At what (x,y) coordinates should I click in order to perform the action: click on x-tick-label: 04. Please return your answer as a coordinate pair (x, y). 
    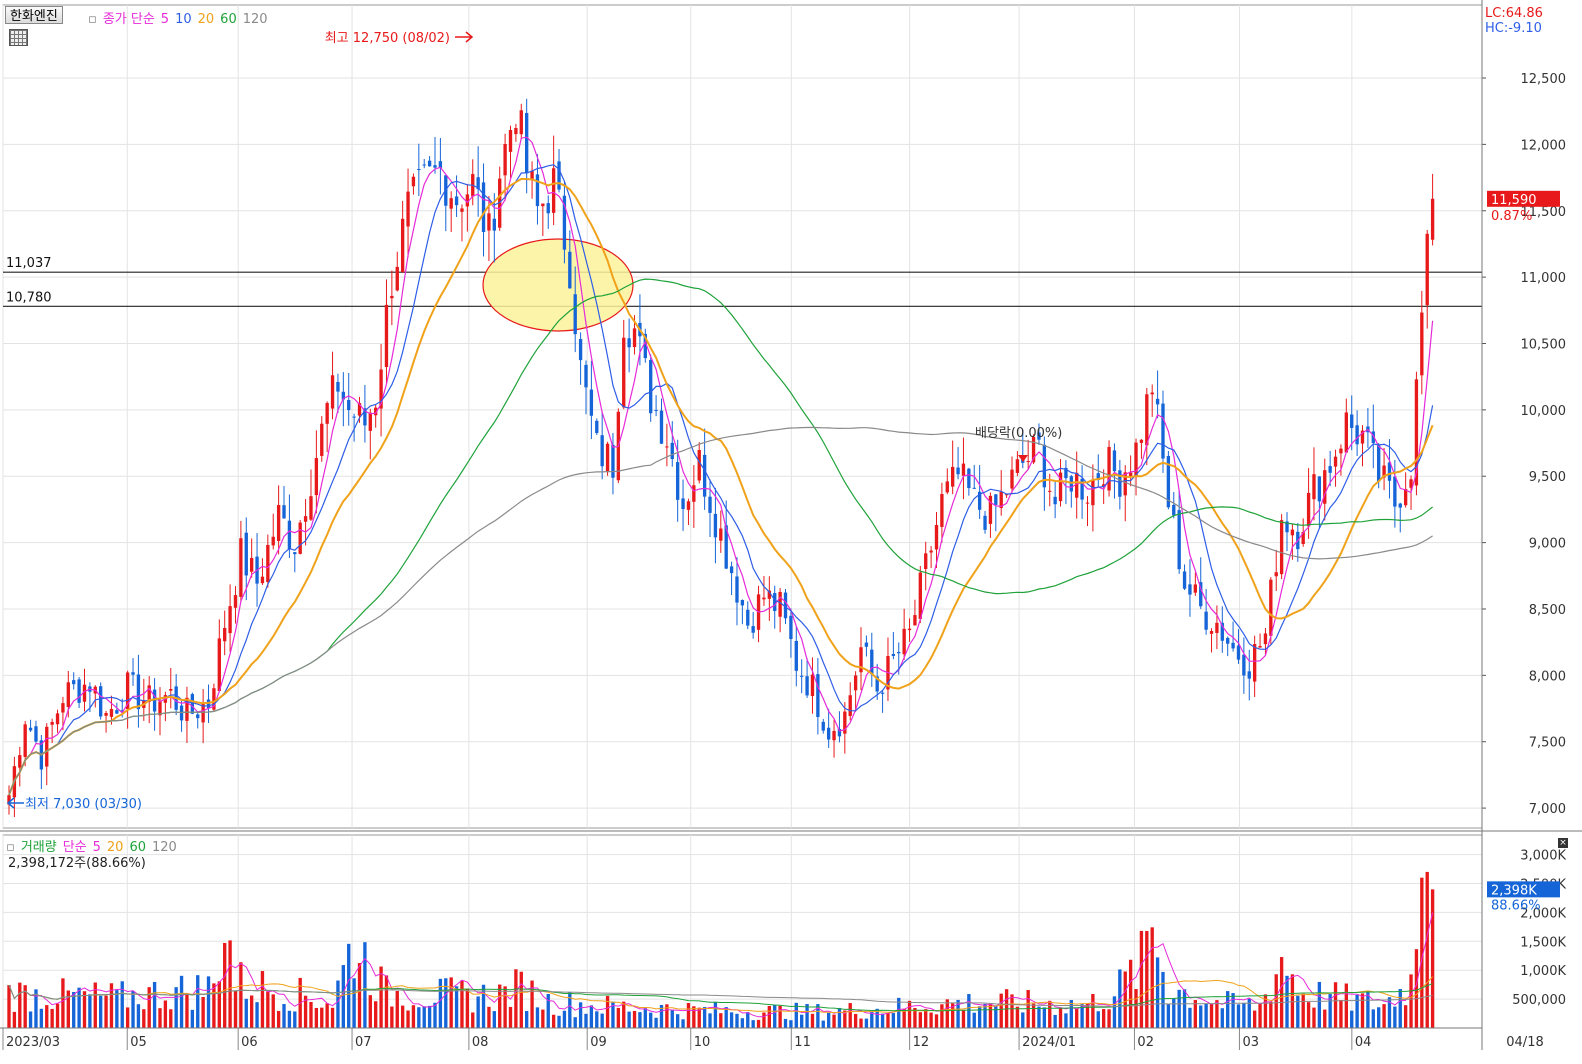
    Looking at the image, I should click on (1363, 1042).